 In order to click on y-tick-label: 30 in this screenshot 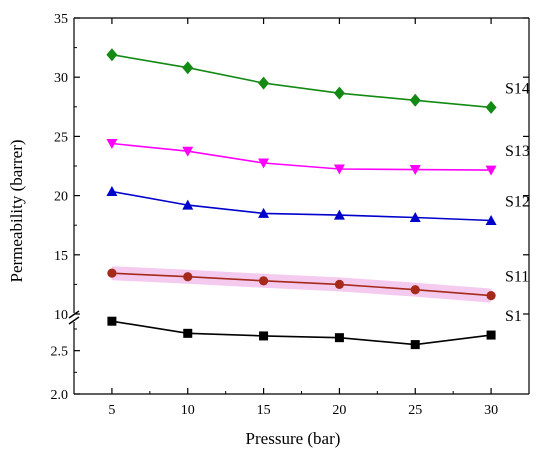, I will do `click(61, 78)`.